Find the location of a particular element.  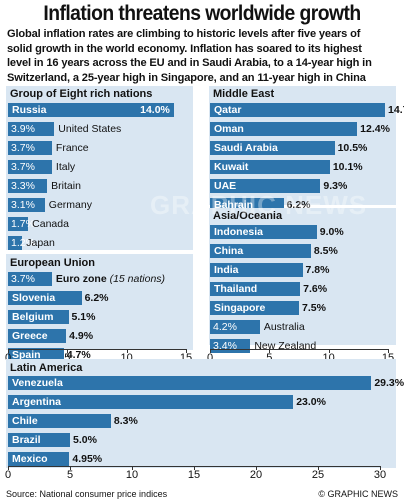

source-note: Source: National consumer price indices is located at coordinates (87, 494).